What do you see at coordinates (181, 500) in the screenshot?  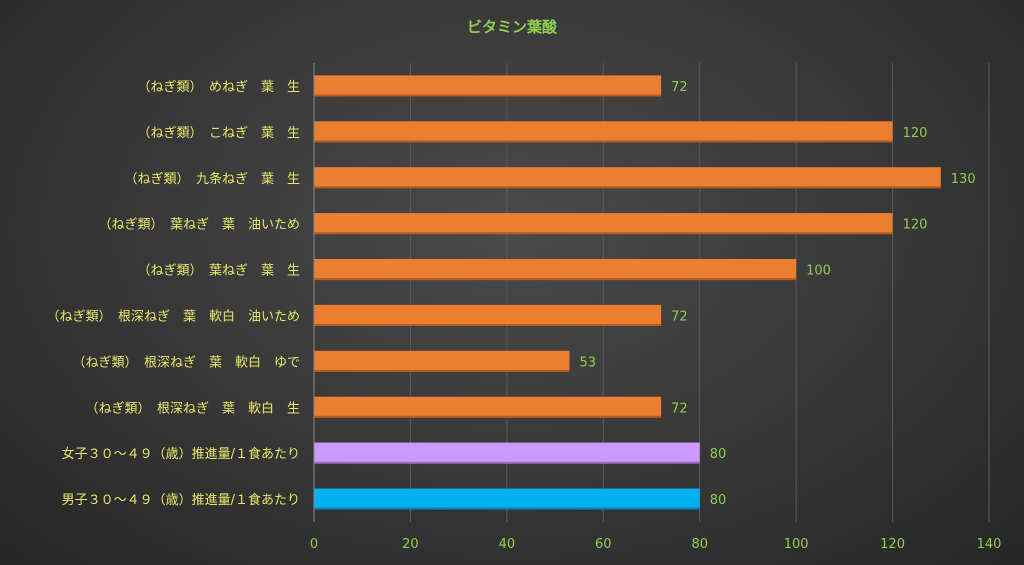 I see `category-label: 男子３０～４９（歳）推進量/１食あたり` at bounding box center [181, 500].